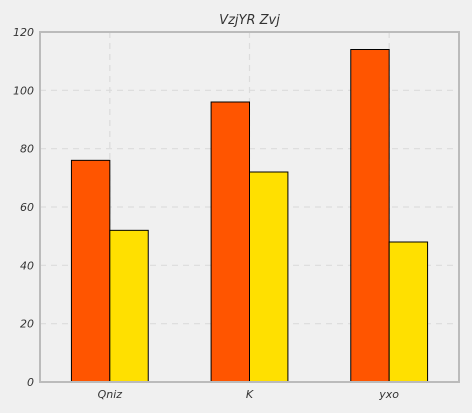 This screenshot has height=413, width=472. I want to click on y-tick-label: 0, so click(30, 382).